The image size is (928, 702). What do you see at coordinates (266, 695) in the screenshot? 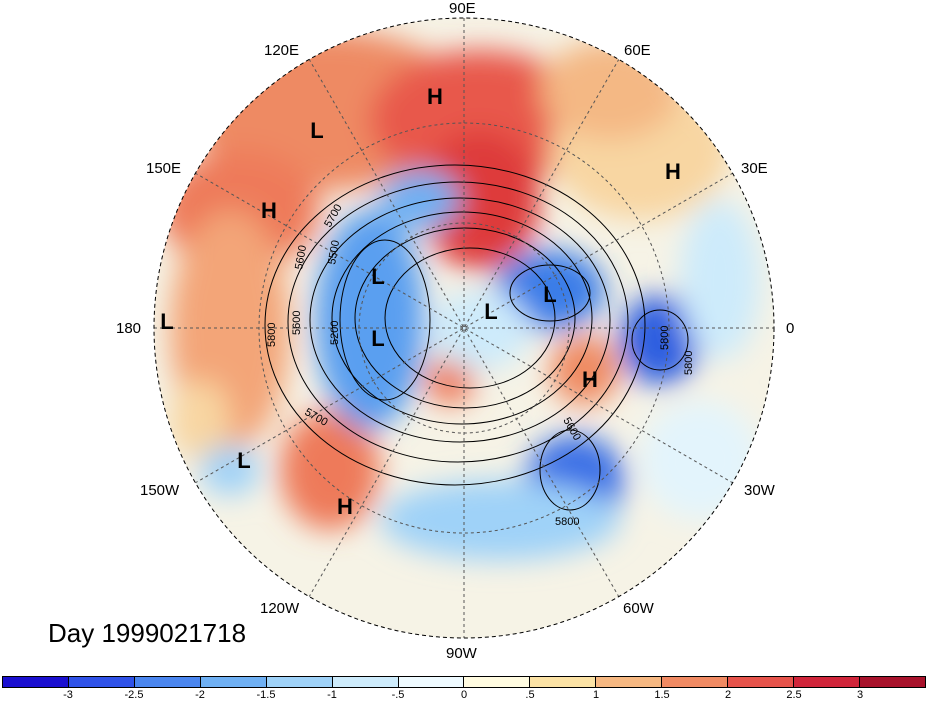
I see `colorbar-tick-label: -1.5` at bounding box center [266, 695].